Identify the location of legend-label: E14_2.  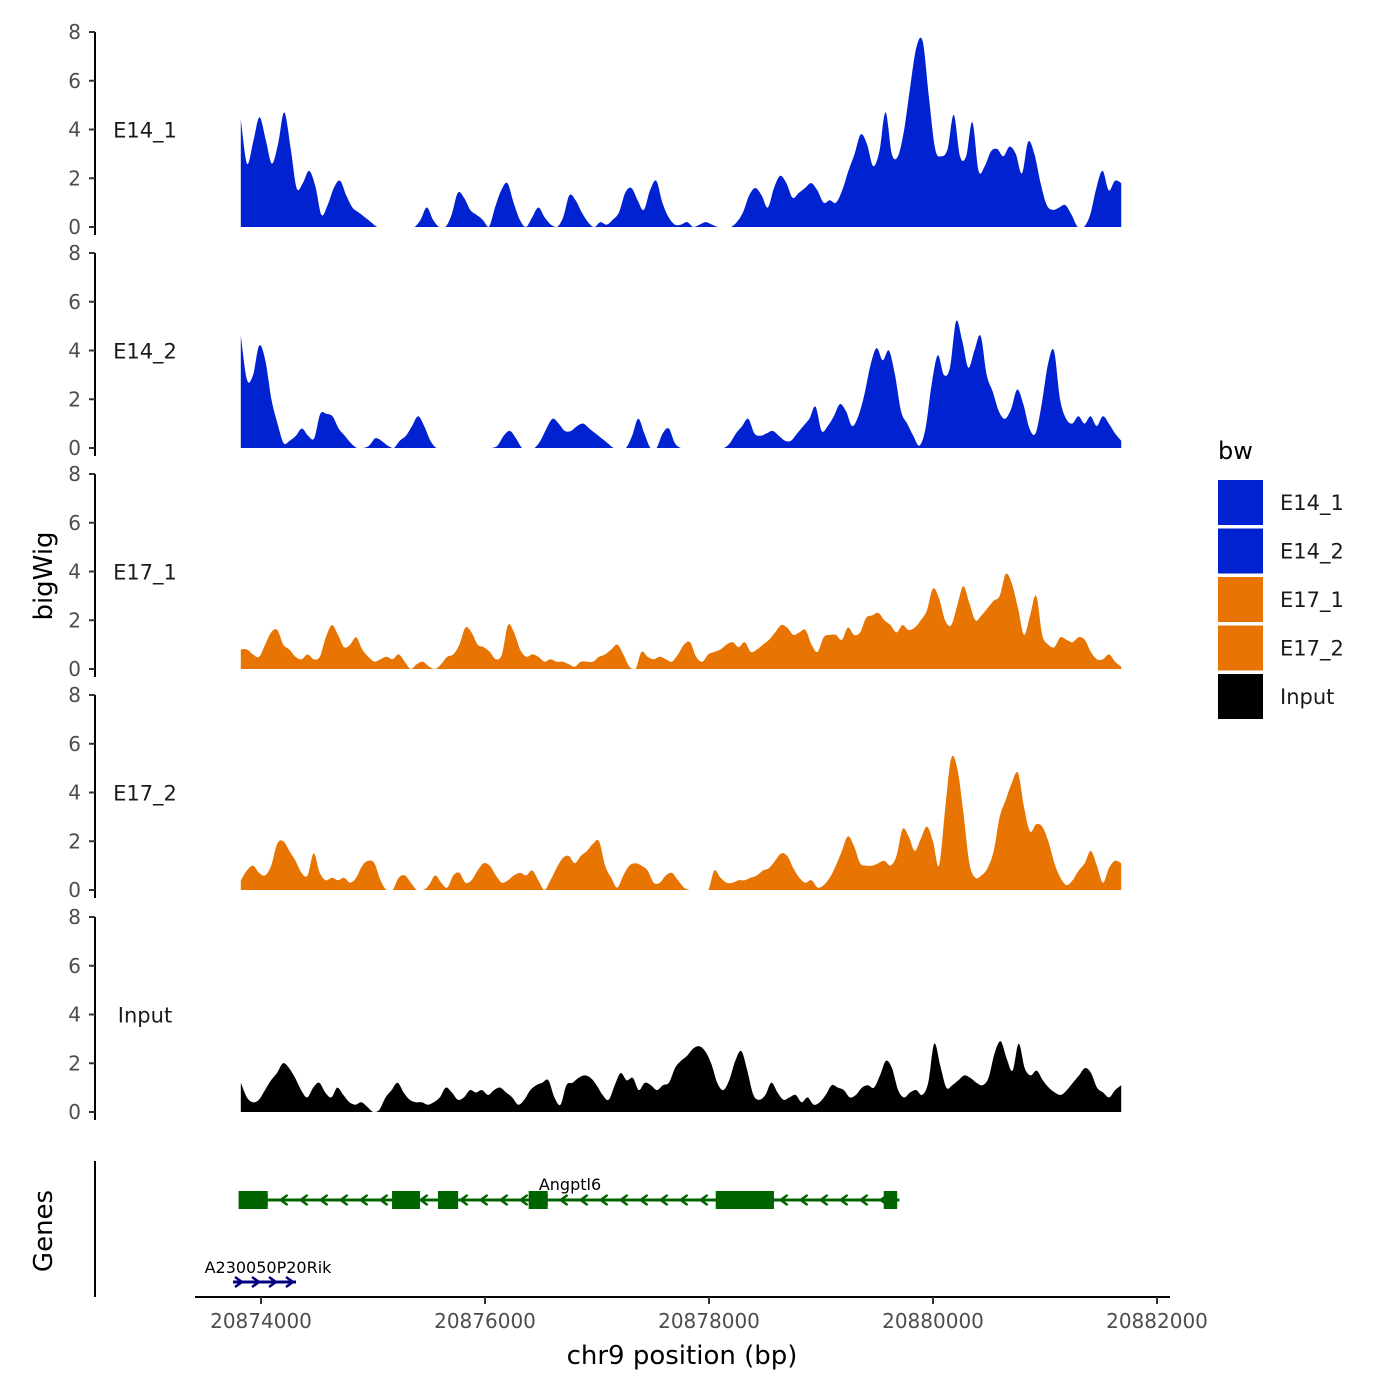
(1312, 552).